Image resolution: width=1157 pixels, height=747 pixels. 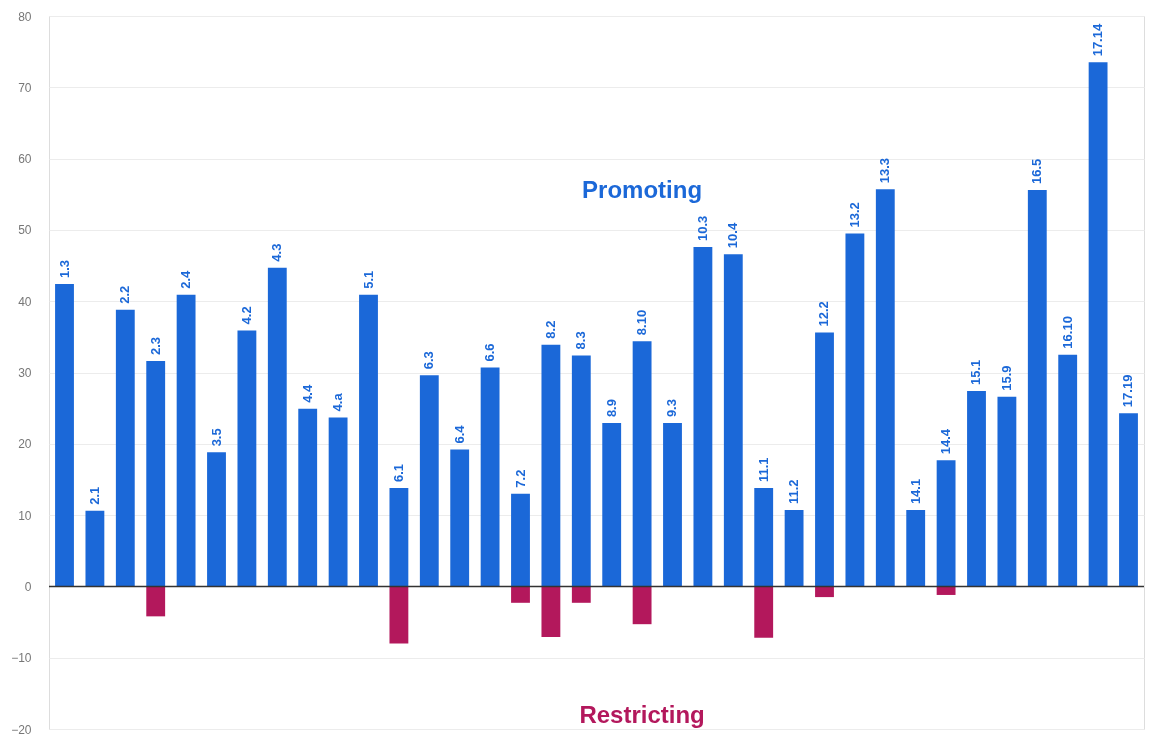 I want to click on series-label: Promoting, so click(x=642, y=189).